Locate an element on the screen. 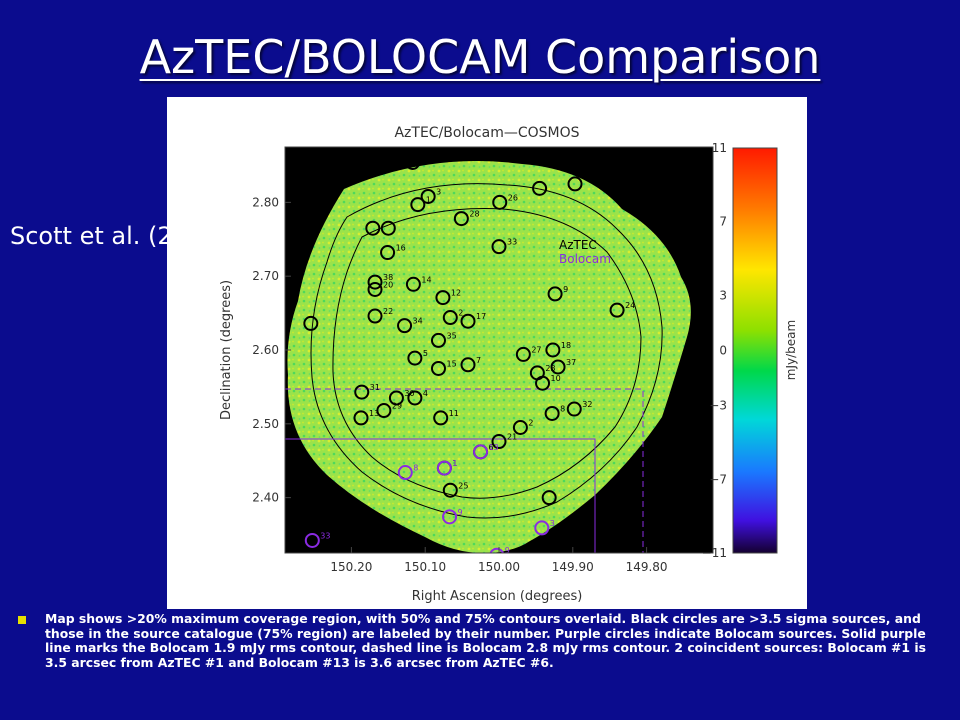 The height and width of the screenshot is (720, 960). aztec-source-label: 20 is located at coordinates (388, 284).